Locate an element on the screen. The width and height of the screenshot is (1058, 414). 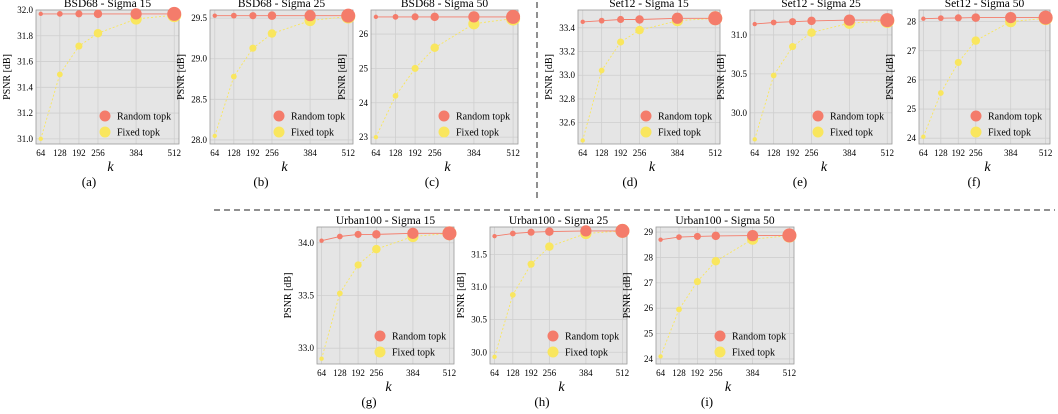
subfigure-caption: (h) is located at coordinates (541, 401).